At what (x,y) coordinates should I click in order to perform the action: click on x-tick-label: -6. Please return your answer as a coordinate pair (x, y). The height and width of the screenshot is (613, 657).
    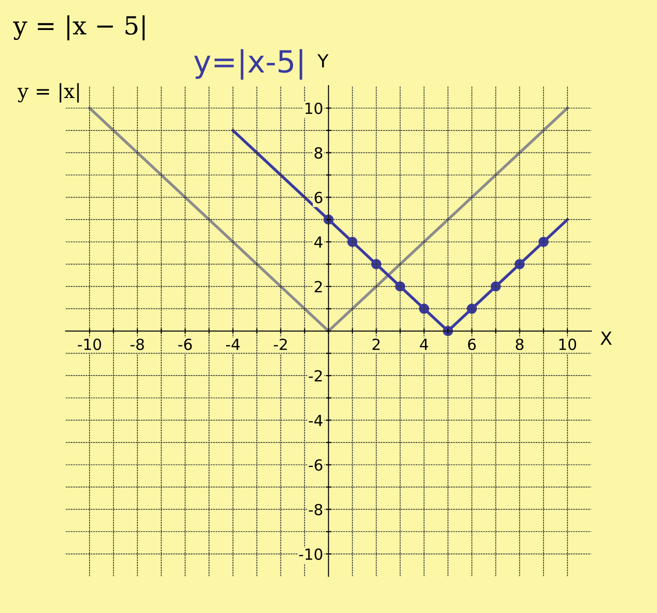
    Looking at the image, I should click on (185, 344).